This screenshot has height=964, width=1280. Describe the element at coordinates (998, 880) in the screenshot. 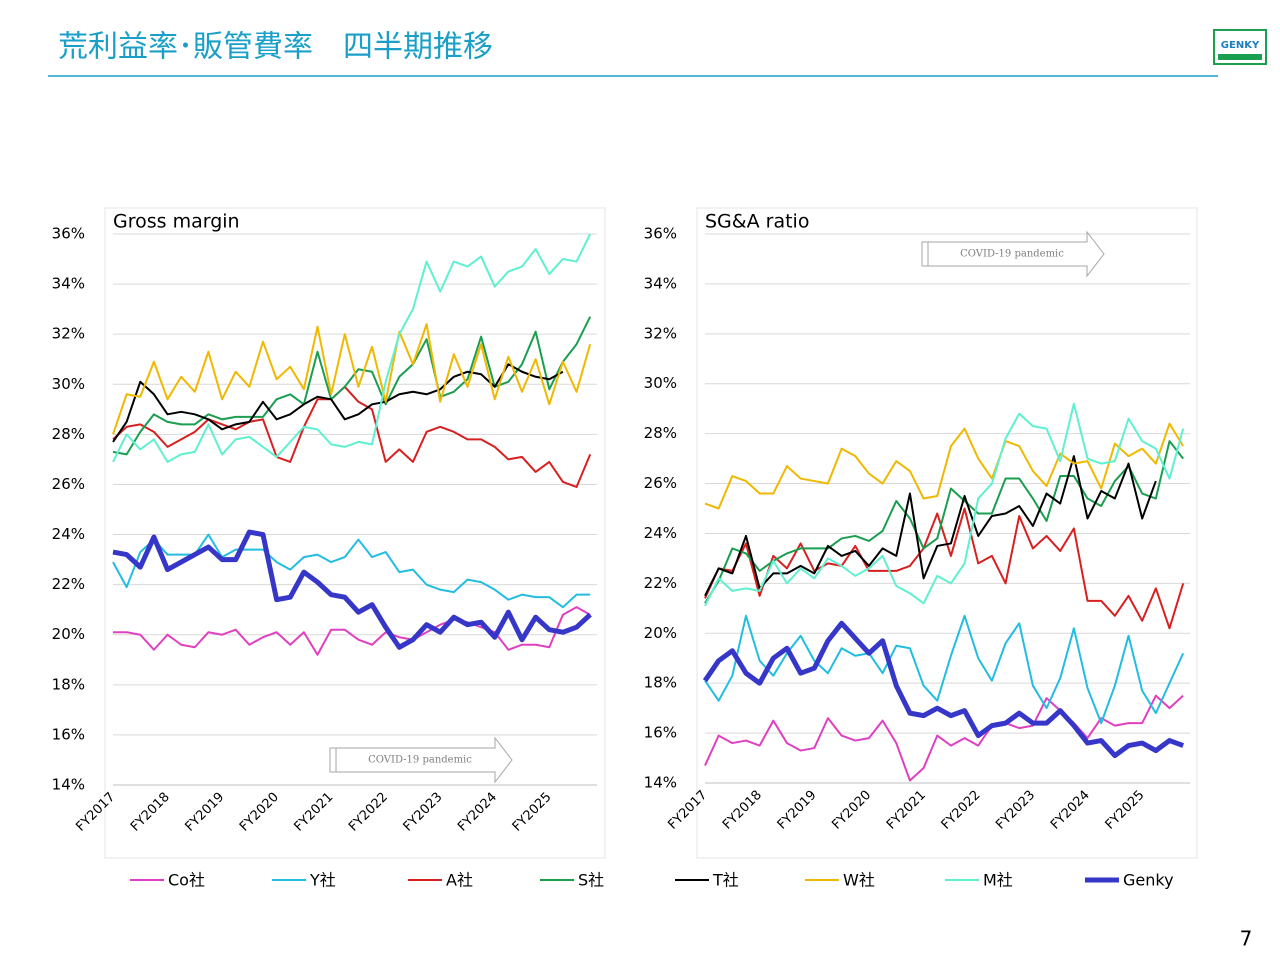

I see `legend-label: M社` at that location.